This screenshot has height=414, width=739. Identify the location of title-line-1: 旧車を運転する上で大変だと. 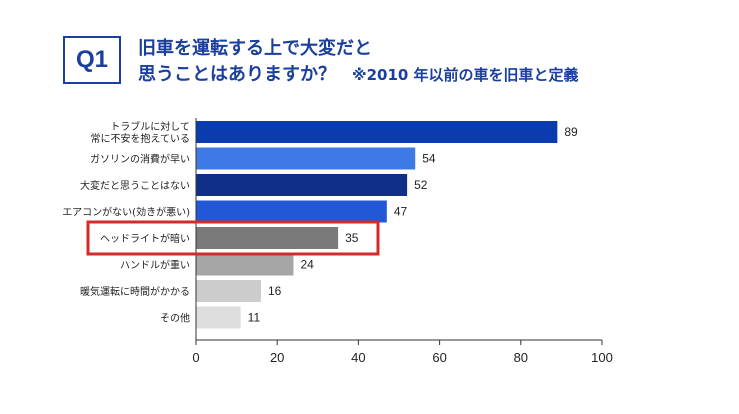
(255, 48).